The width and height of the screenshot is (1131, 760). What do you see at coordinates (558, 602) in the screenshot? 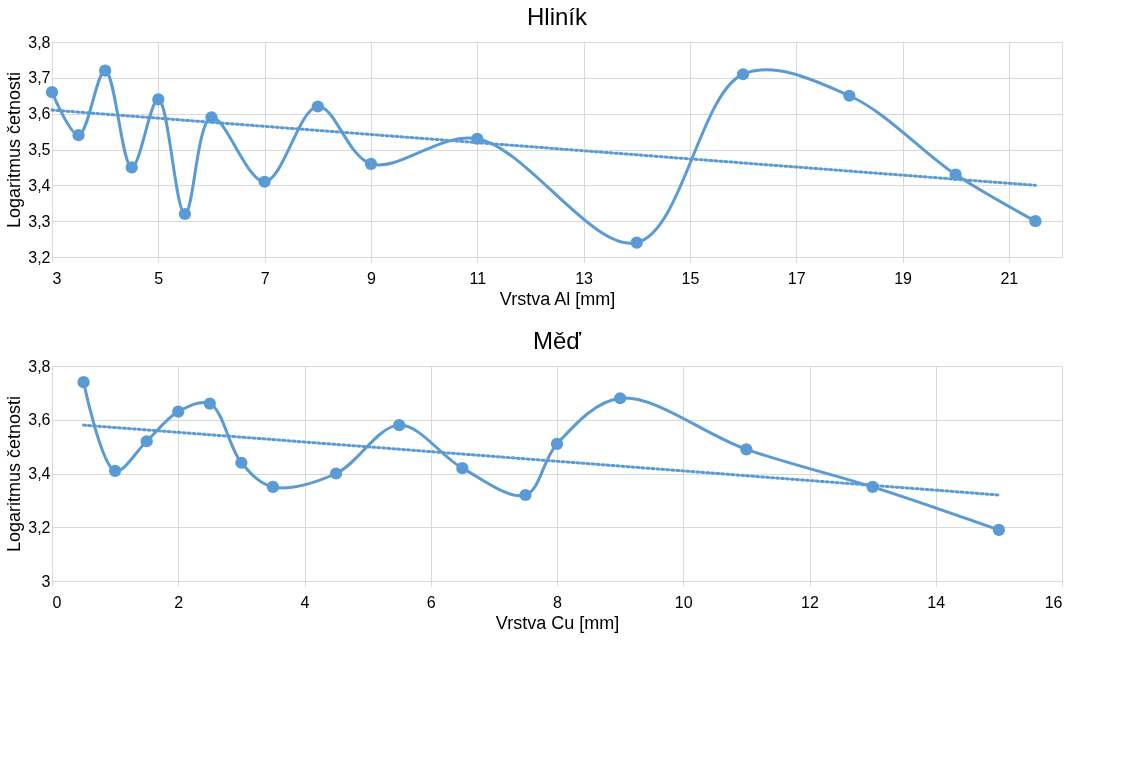
I see `x-tick-label: 8` at bounding box center [558, 602].